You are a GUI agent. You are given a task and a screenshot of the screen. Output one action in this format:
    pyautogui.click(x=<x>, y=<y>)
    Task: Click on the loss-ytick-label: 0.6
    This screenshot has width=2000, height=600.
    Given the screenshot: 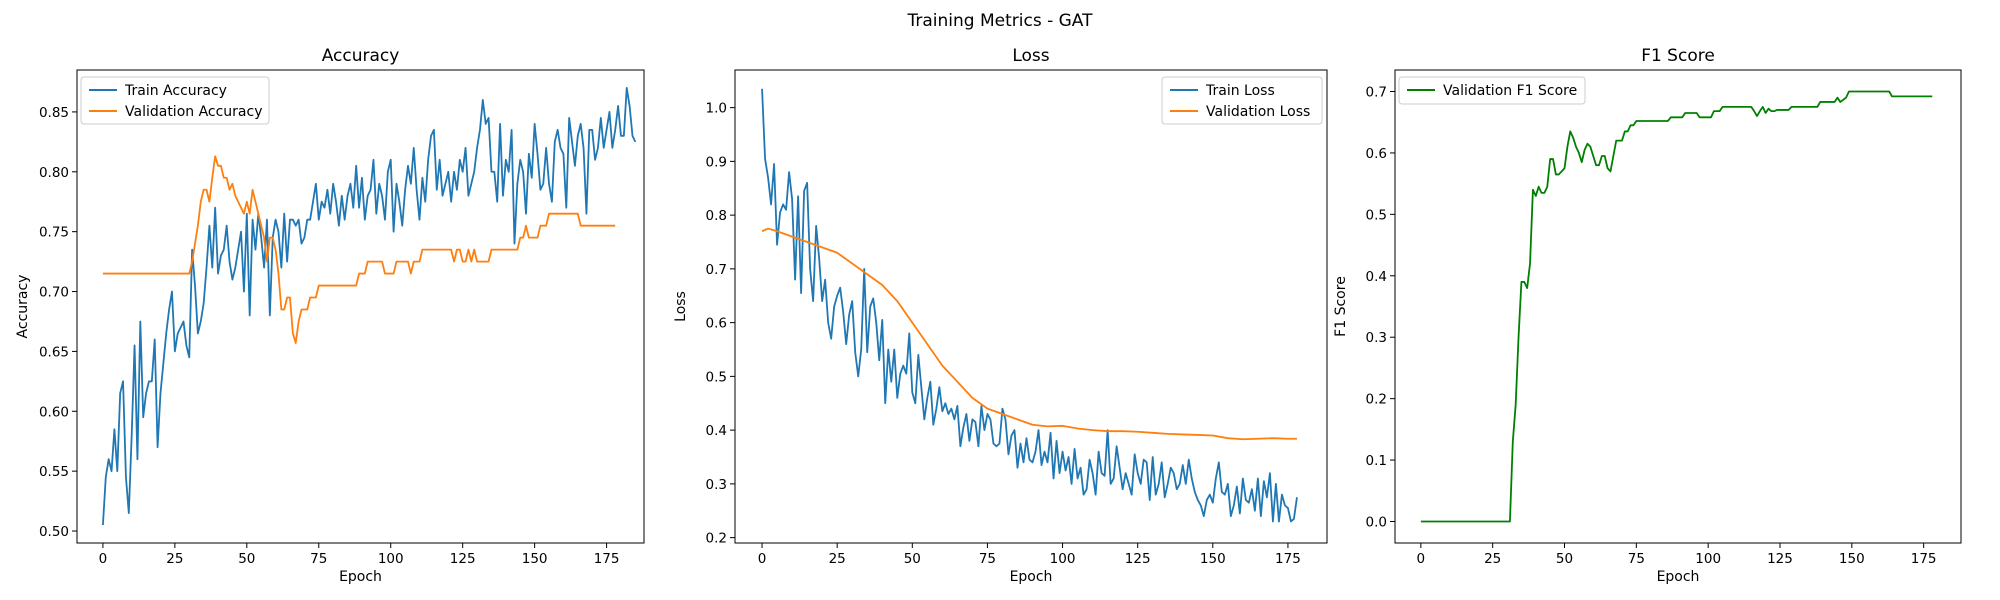 What is the action you would take?
    pyautogui.click(x=716, y=324)
    